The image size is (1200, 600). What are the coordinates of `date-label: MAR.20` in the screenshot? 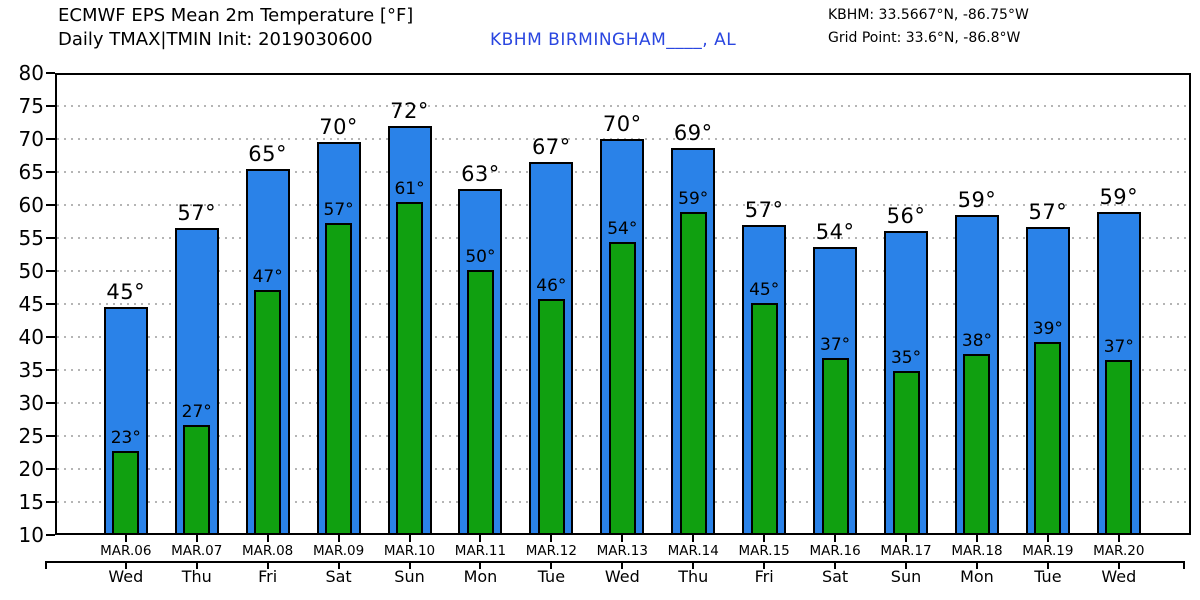 It's located at (1119, 551).